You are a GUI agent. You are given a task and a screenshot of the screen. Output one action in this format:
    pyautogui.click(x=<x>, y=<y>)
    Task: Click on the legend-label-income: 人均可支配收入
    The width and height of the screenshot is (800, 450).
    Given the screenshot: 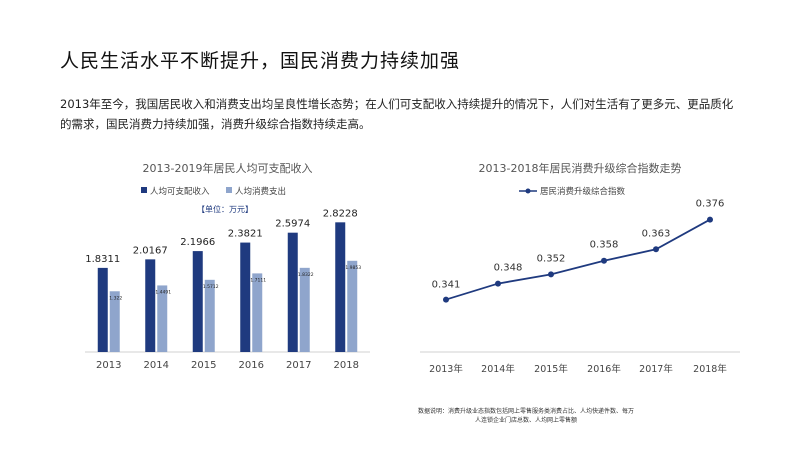 What is the action you would take?
    pyautogui.click(x=180, y=191)
    